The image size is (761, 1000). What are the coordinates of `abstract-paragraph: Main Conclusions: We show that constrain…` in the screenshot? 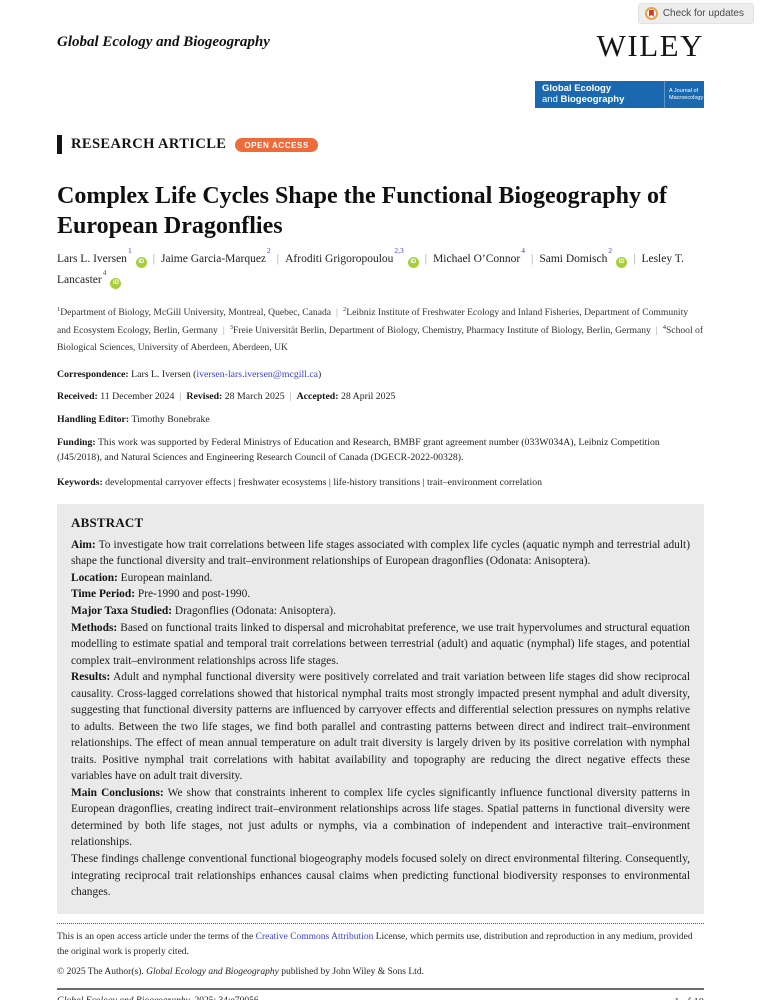 It's located at (380, 817).